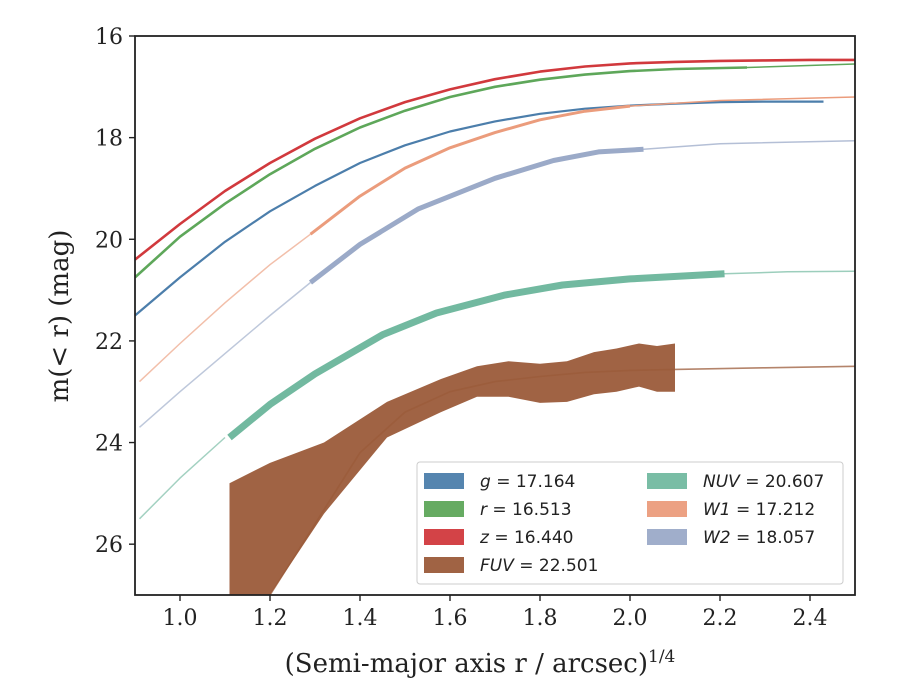 The image size is (900, 700). Describe the element at coordinates (60, 316) in the screenshot. I see `y-axis-label: m(< r) (mag)` at that location.